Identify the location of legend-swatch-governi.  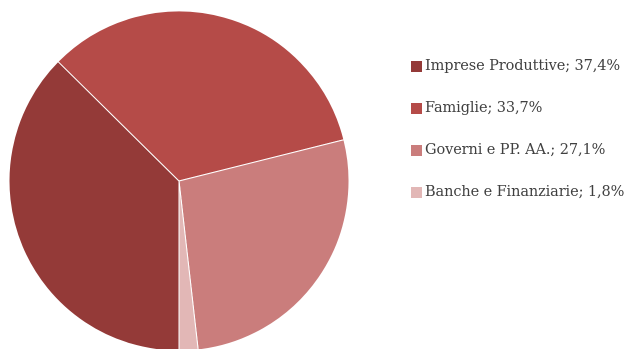
(416, 150).